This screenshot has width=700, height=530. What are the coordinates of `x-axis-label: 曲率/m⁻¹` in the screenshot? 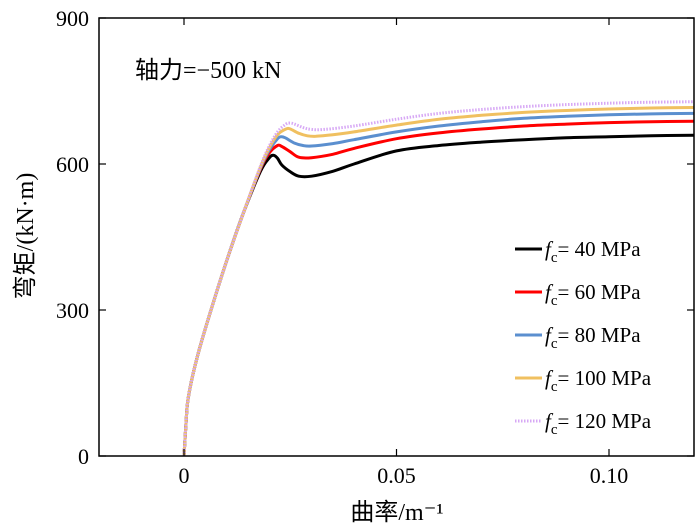 It's located at (396, 512).